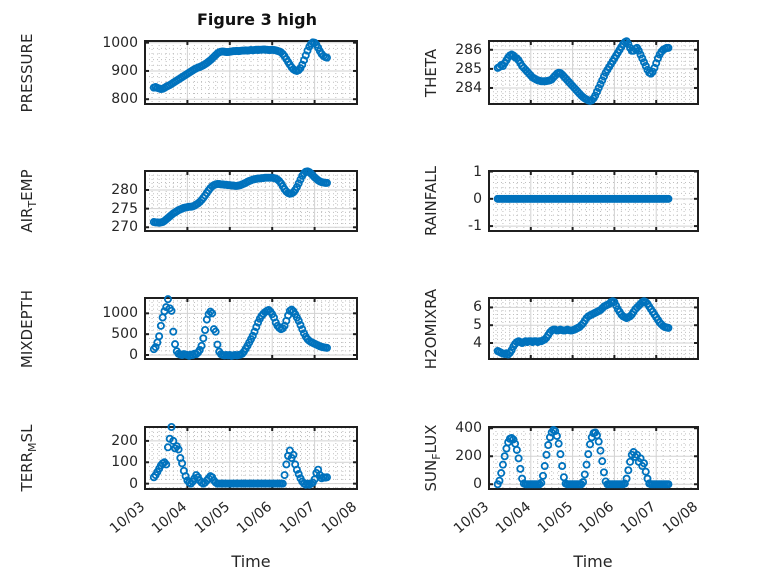 The image size is (778, 583). I want to click on y-tick-label: 500, so click(124, 334).